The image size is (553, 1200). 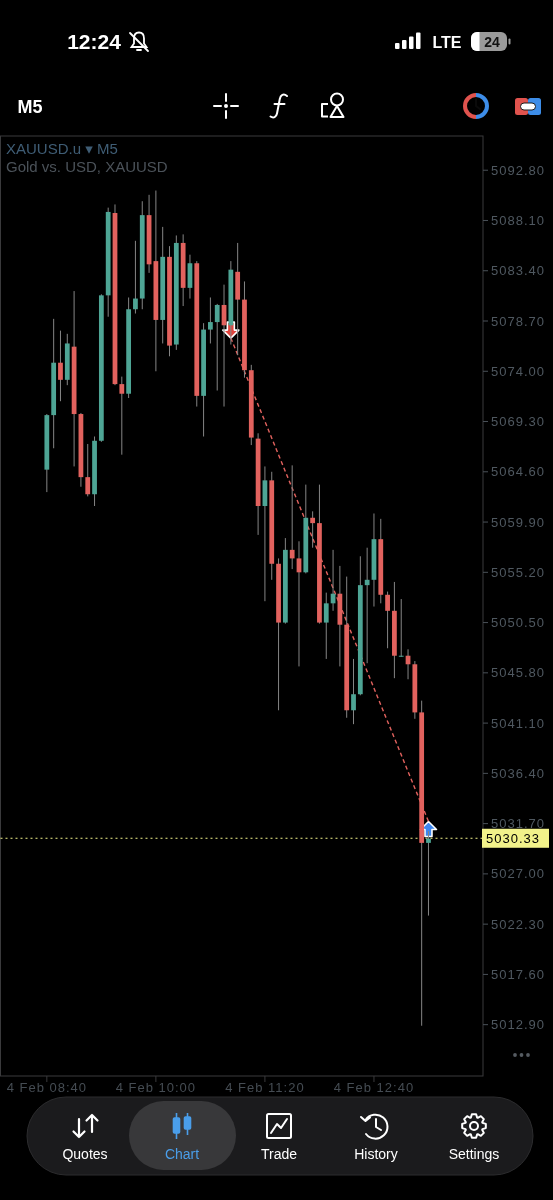 What do you see at coordinates (156, 1087) in the screenshot?
I see `x-tick-label: 4 Feb 10:00` at bounding box center [156, 1087].